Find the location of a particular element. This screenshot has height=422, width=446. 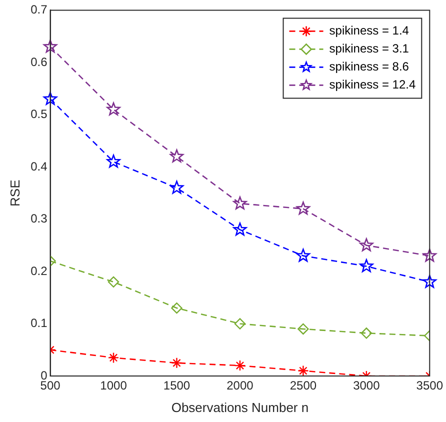

y-tick-label: 0.7 is located at coordinates (39, 9).